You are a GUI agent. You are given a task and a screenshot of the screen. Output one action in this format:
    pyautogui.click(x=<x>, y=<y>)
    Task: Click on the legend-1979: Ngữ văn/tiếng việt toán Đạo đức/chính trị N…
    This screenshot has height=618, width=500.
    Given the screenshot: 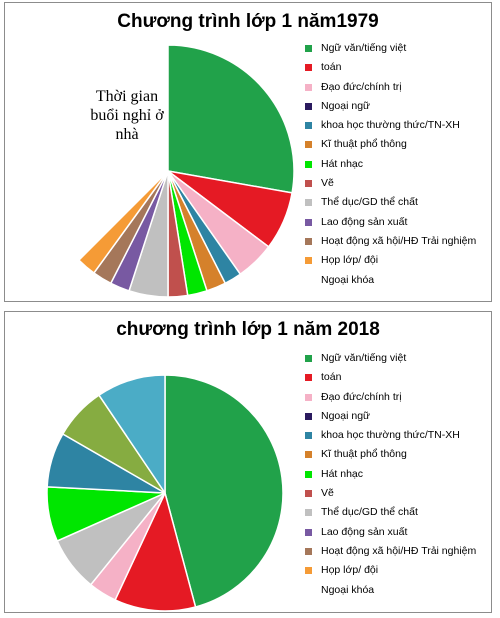 What is the action you would take?
    pyautogui.click(x=389, y=164)
    